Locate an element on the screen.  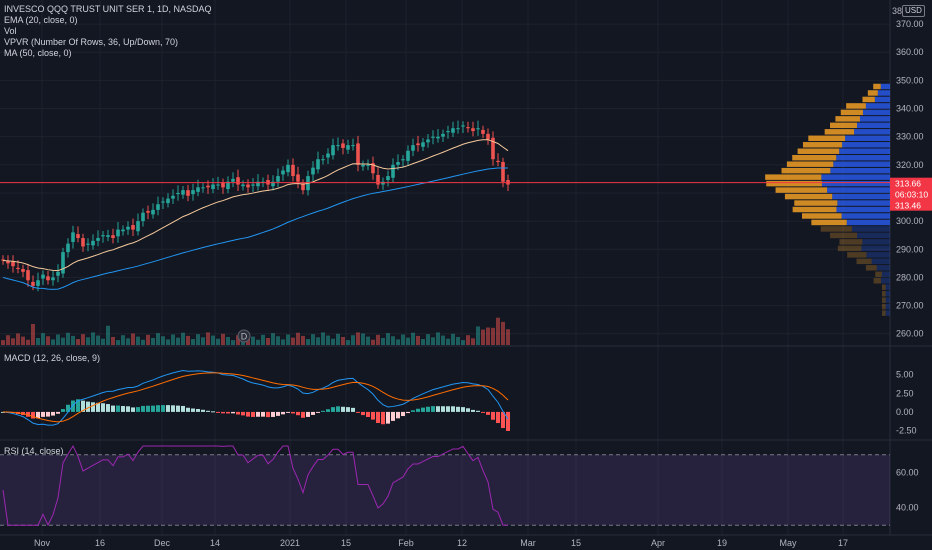
earnings-marker is located at coordinates (244, 336).